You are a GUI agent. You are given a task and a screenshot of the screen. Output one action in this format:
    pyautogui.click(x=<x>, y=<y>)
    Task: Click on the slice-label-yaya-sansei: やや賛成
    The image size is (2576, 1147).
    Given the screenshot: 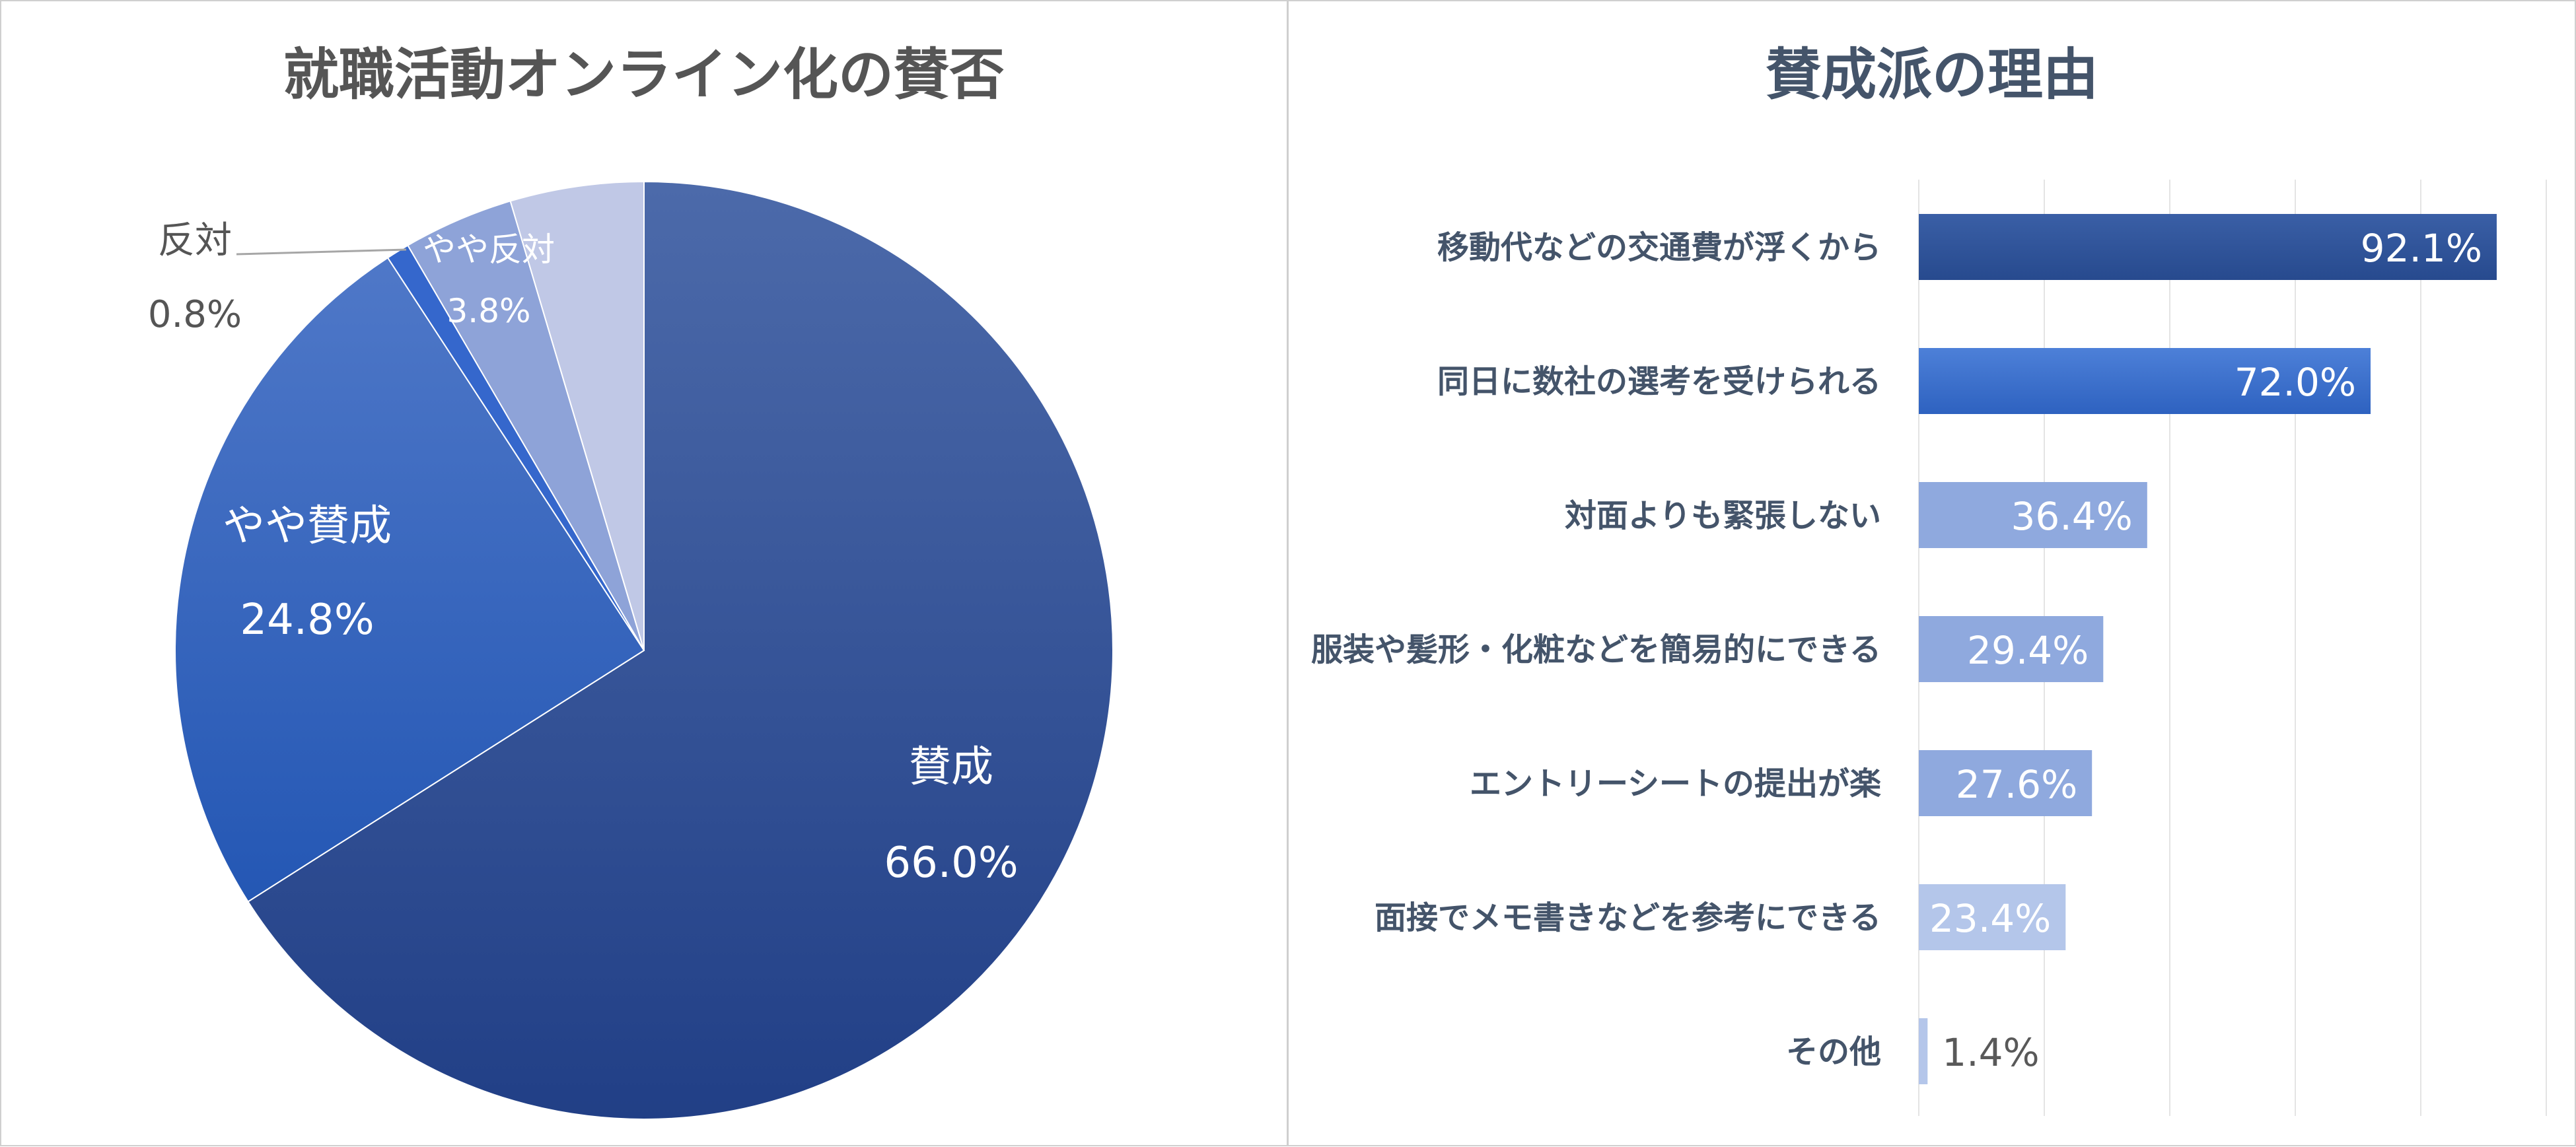 What is the action you would take?
    pyautogui.click(x=307, y=526)
    